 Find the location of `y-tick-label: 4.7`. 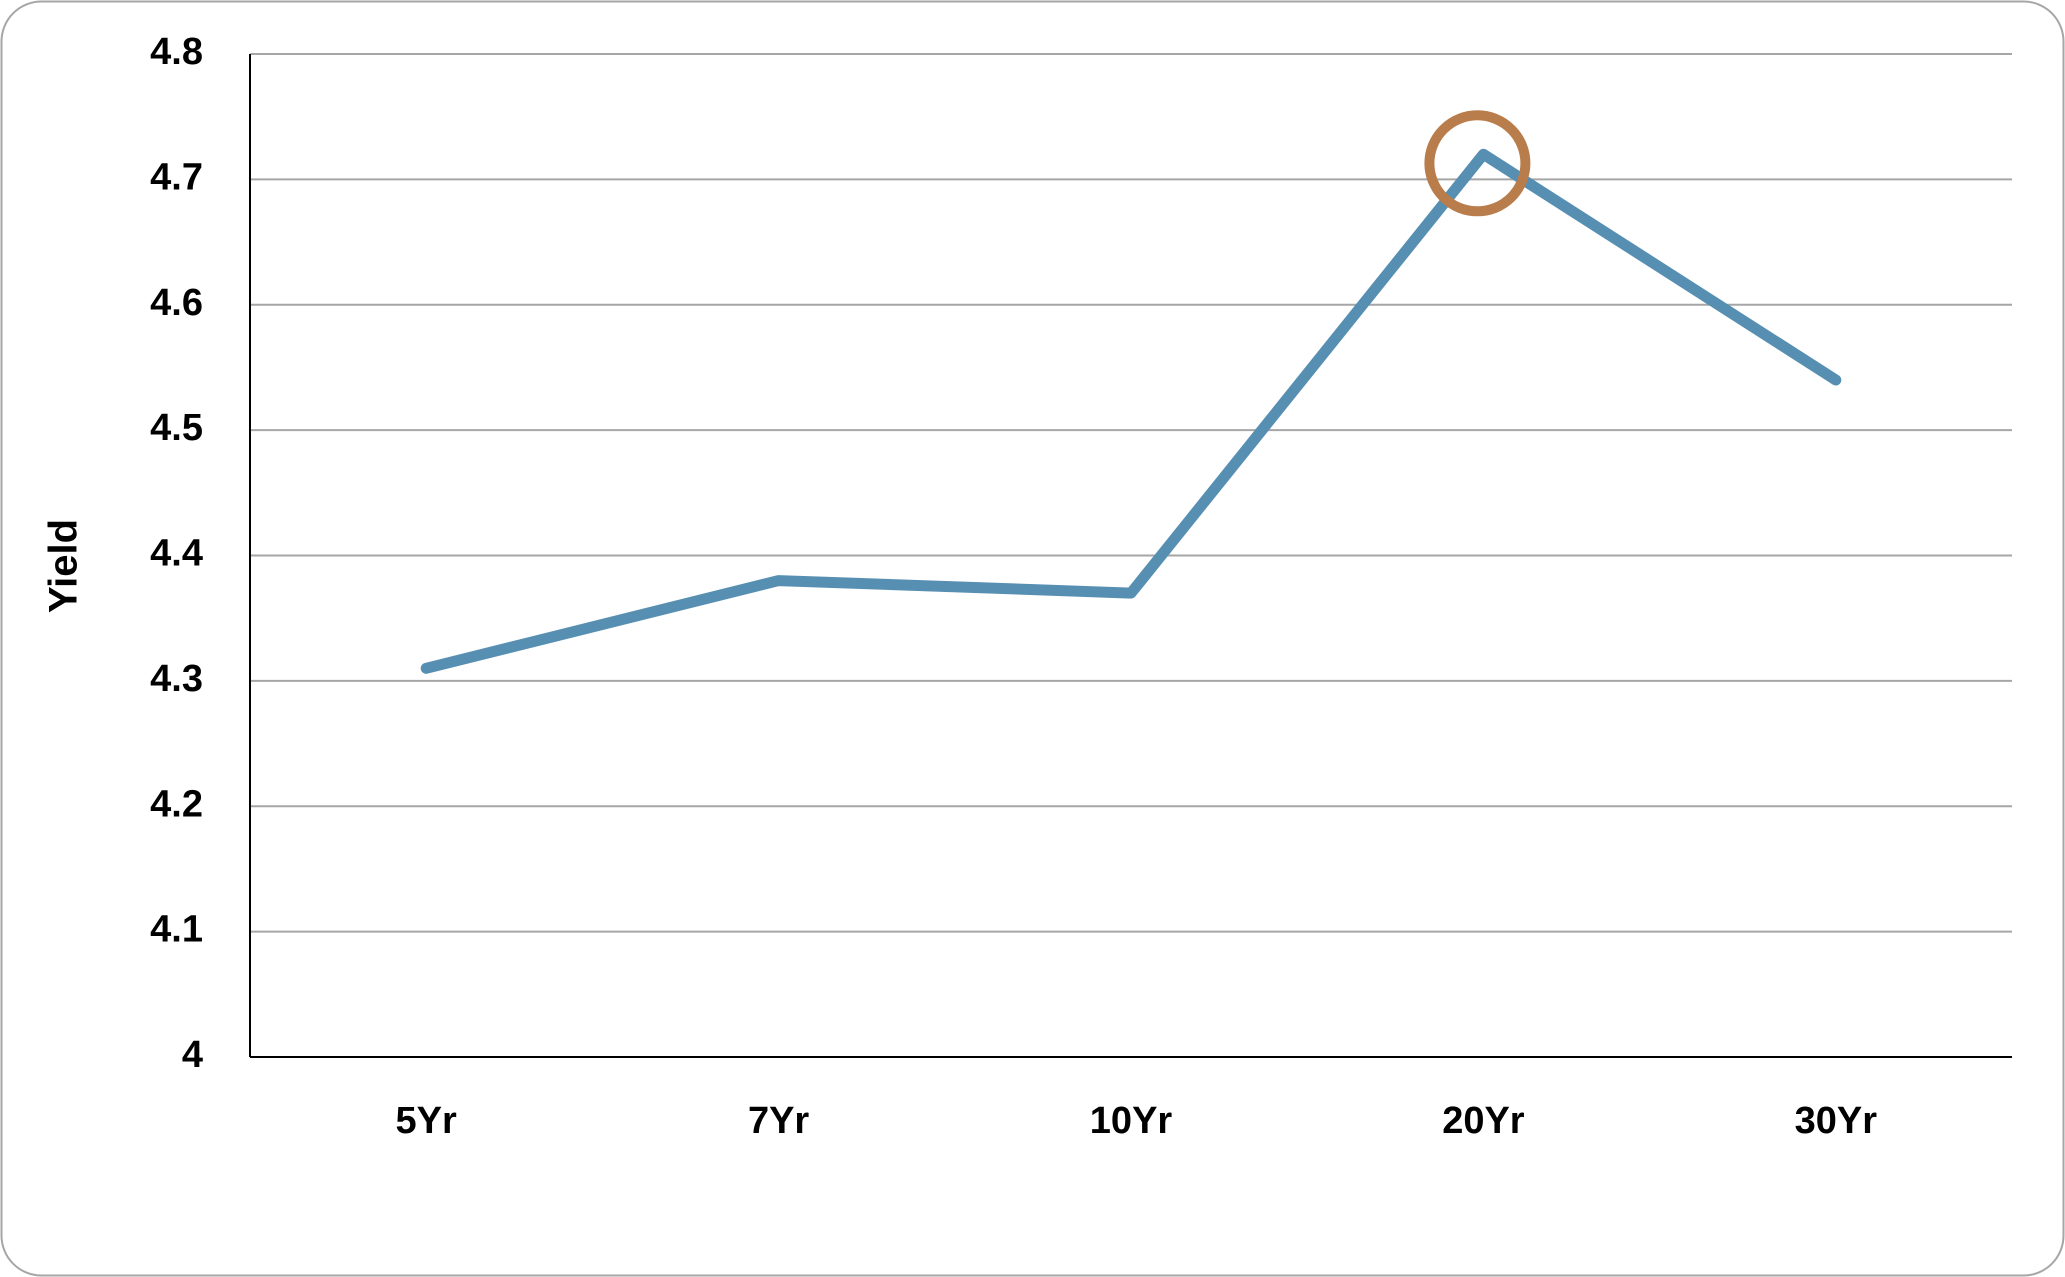

y-tick-label: 4.7 is located at coordinates (176, 177).